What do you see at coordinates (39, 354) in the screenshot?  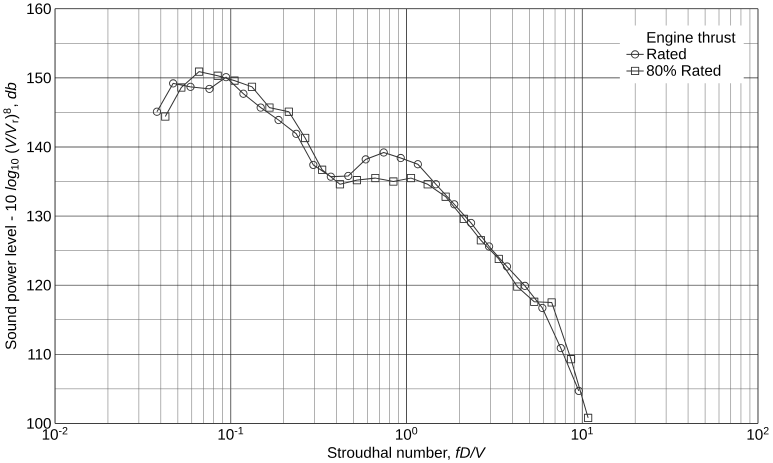 I see `y-tick-label: 110` at bounding box center [39, 354].